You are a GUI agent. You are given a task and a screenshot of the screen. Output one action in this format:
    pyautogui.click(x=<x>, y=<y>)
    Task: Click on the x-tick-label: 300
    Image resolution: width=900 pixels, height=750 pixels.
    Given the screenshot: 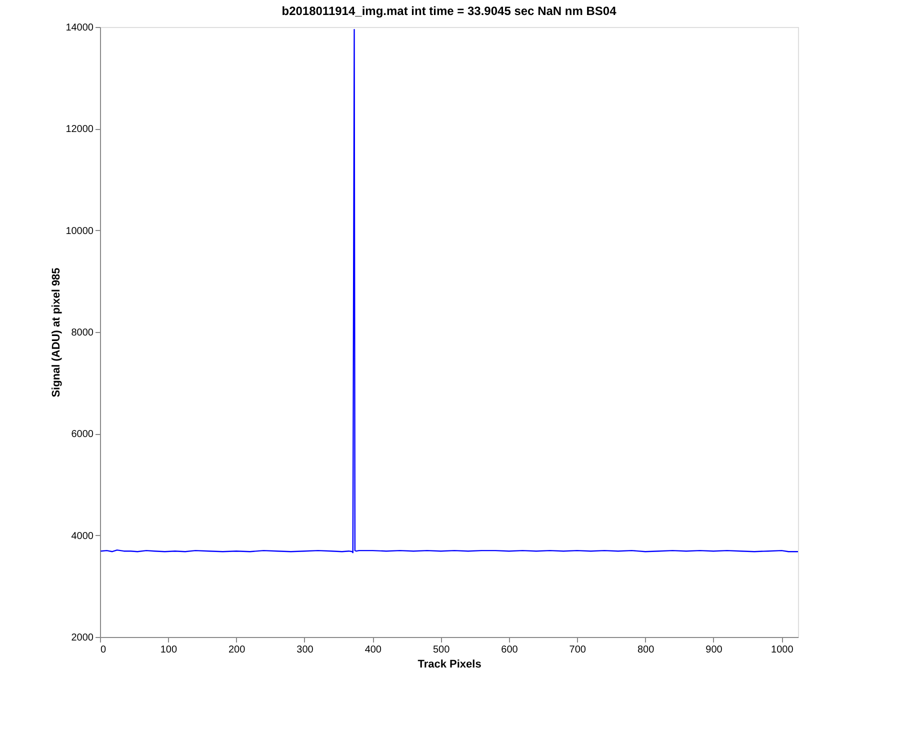 What is the action you would take?
    pyautogui.click(x=305, y=650)
    